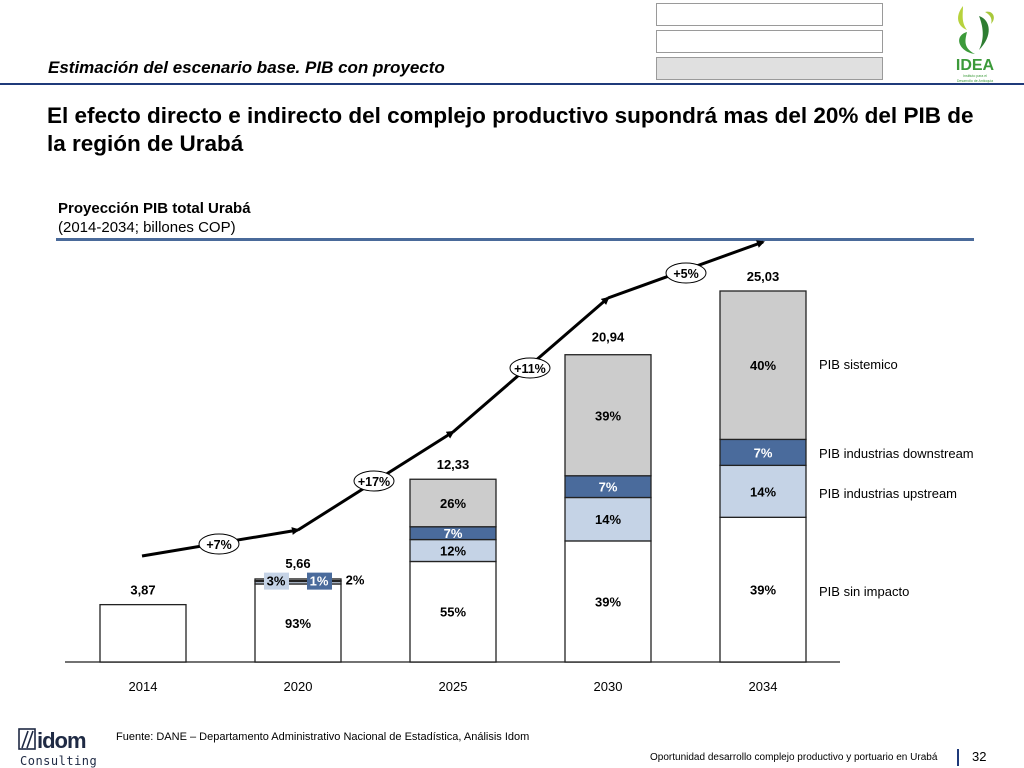 Image resolution: width=1024 pixels, height=768 pixels. Describe the element at coordinates (27, 739) in the screenshot. I see `idom-logo-mark-icon` at that location.